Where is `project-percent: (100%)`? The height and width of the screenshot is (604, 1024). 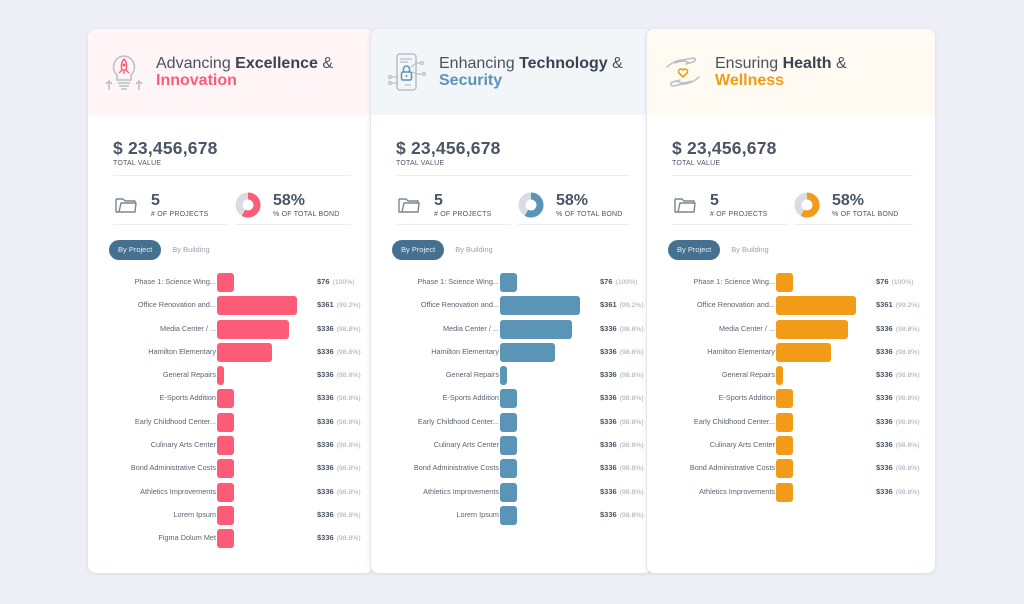
project-percent: (100%) is located at coordinates (626, 282).